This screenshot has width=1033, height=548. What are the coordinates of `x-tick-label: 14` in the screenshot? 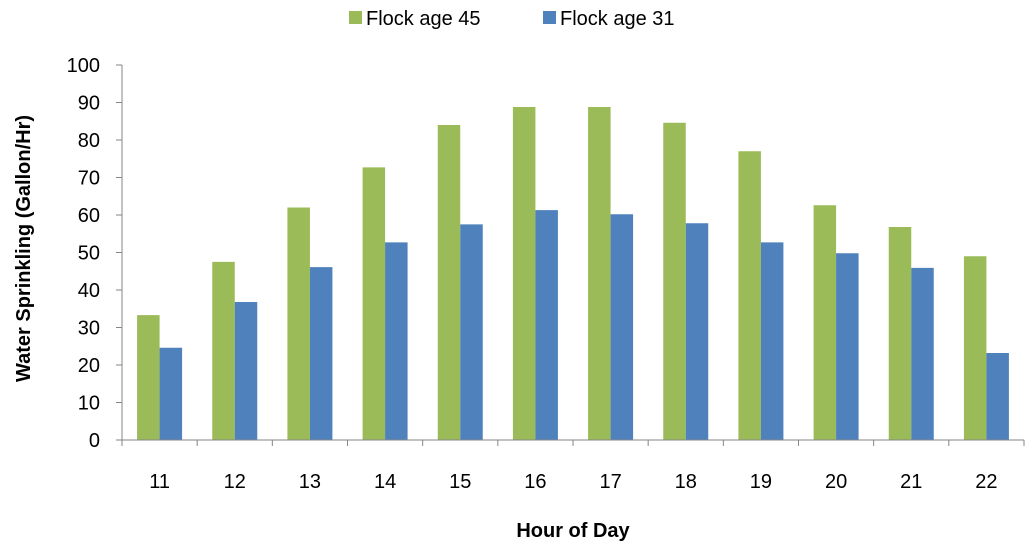 It's located at (385, 482).